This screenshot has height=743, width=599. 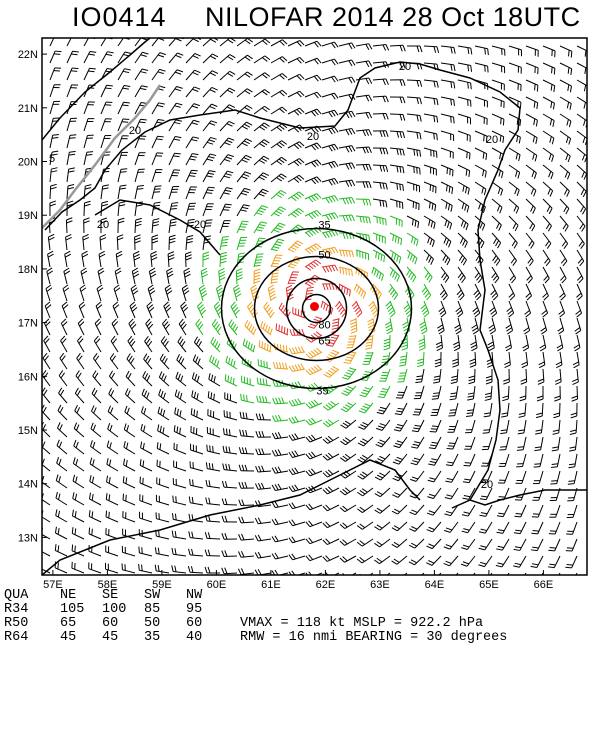 I want to click on radii-header-row: QUA NE SE SW NW, so click(x=20, y=596).